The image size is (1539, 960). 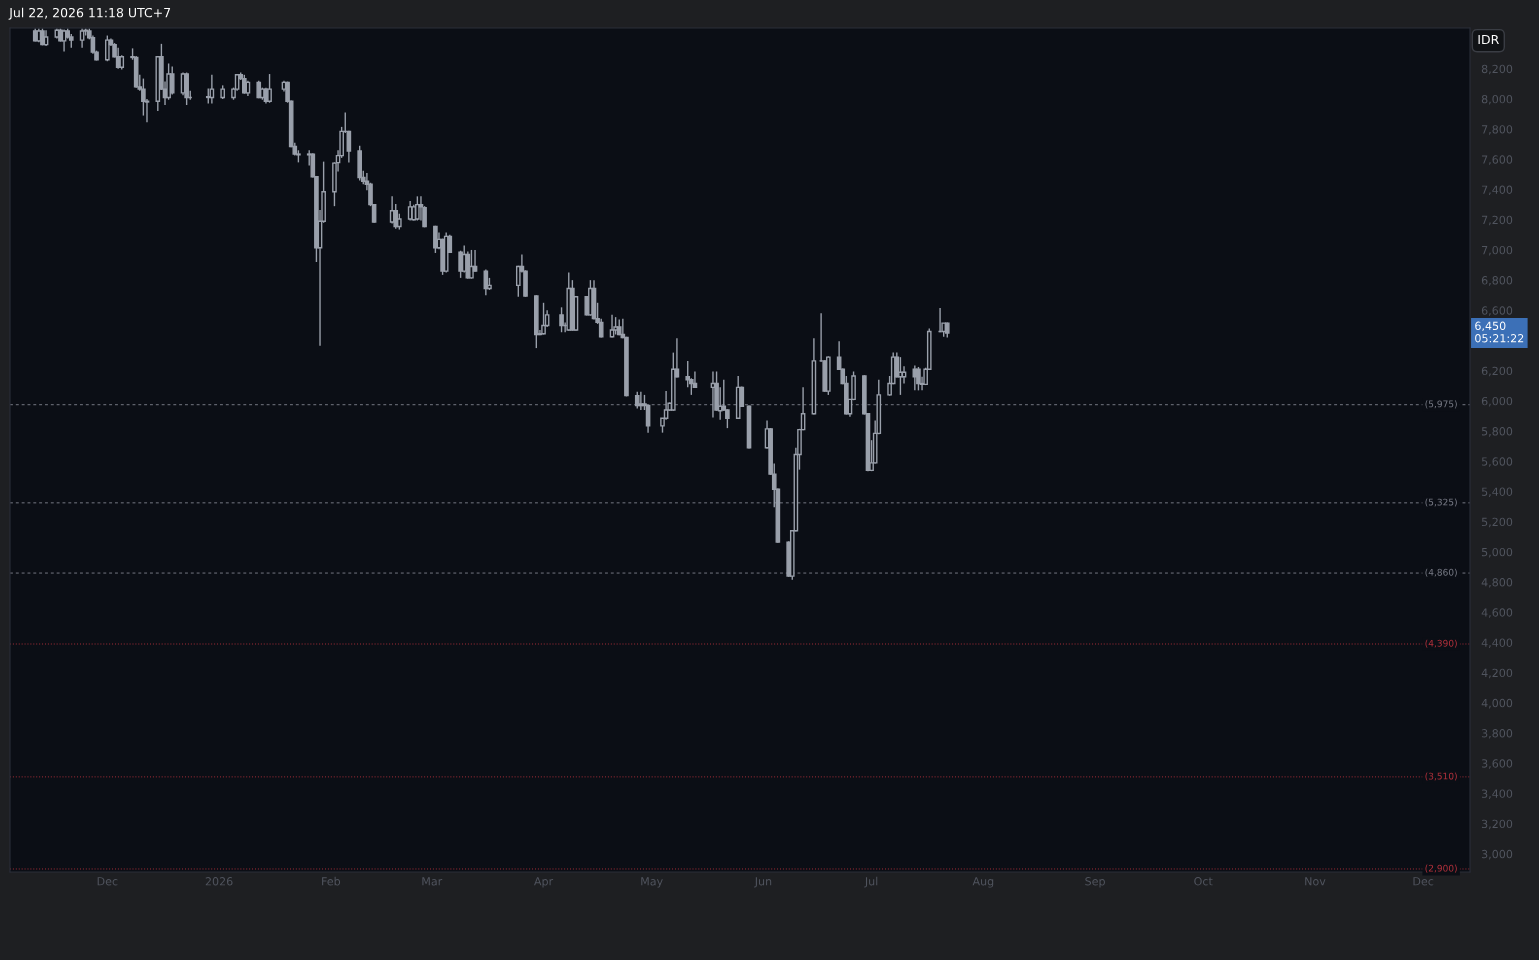 What do you see at coordinates (544, 882) in the screenshot?
I see `x-tick-label: Apr` at bounding box center [544, 882].